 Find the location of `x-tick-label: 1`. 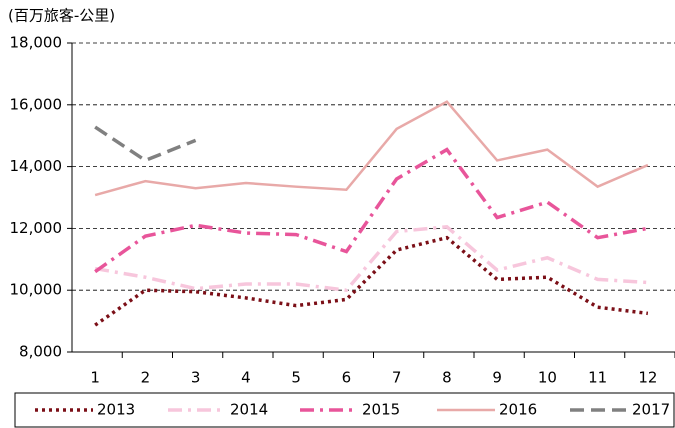

x-tick-label: 1 is located at coordinates (95, 378).